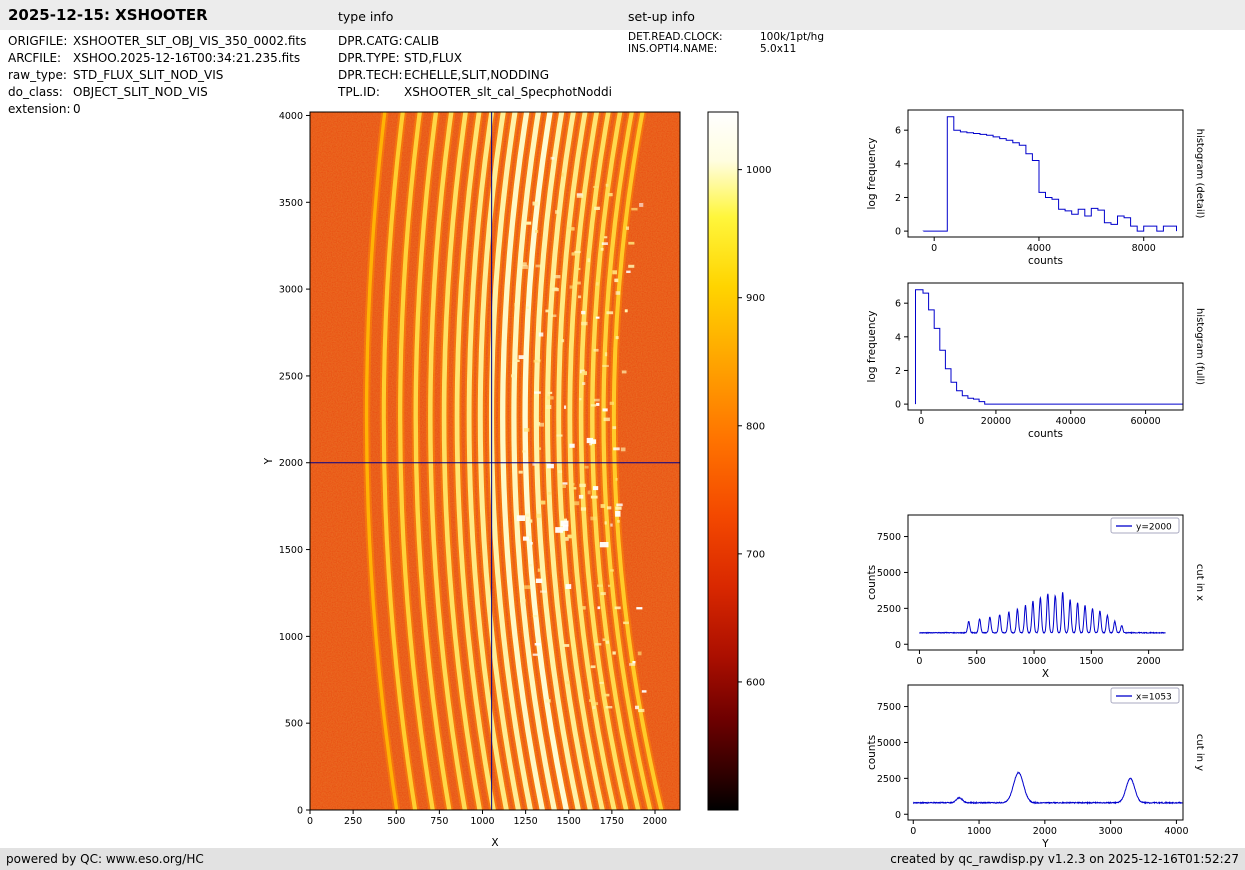  What do you see at coordinates (108, 15) in the screenshot?
I see `page-title: 2025-12-15: XSHOOTER` at bounding box center [108, 15].